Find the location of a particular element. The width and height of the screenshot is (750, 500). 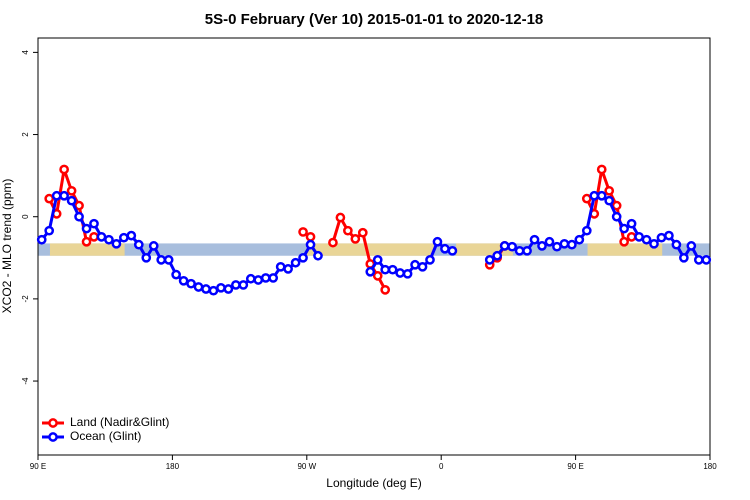

x-tick-label: 0 is located at coordinates (441, 466).